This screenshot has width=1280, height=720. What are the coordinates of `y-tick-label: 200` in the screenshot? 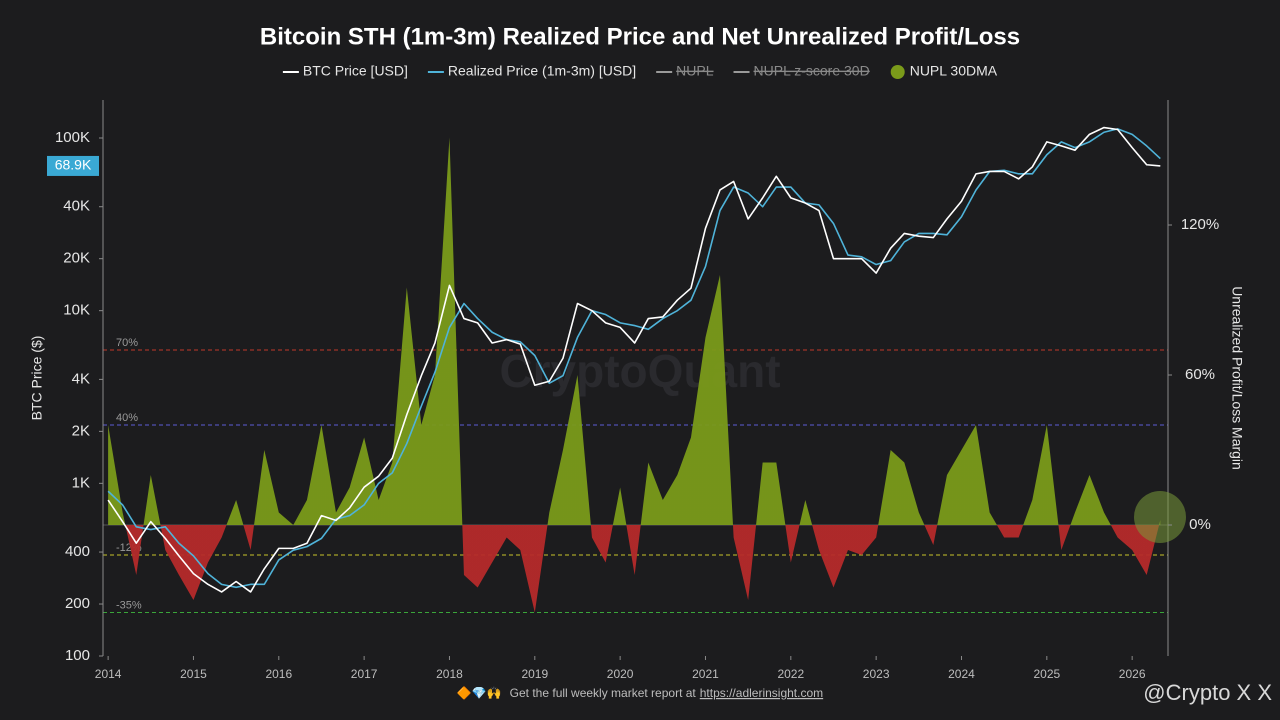 It's located at (77, 603).